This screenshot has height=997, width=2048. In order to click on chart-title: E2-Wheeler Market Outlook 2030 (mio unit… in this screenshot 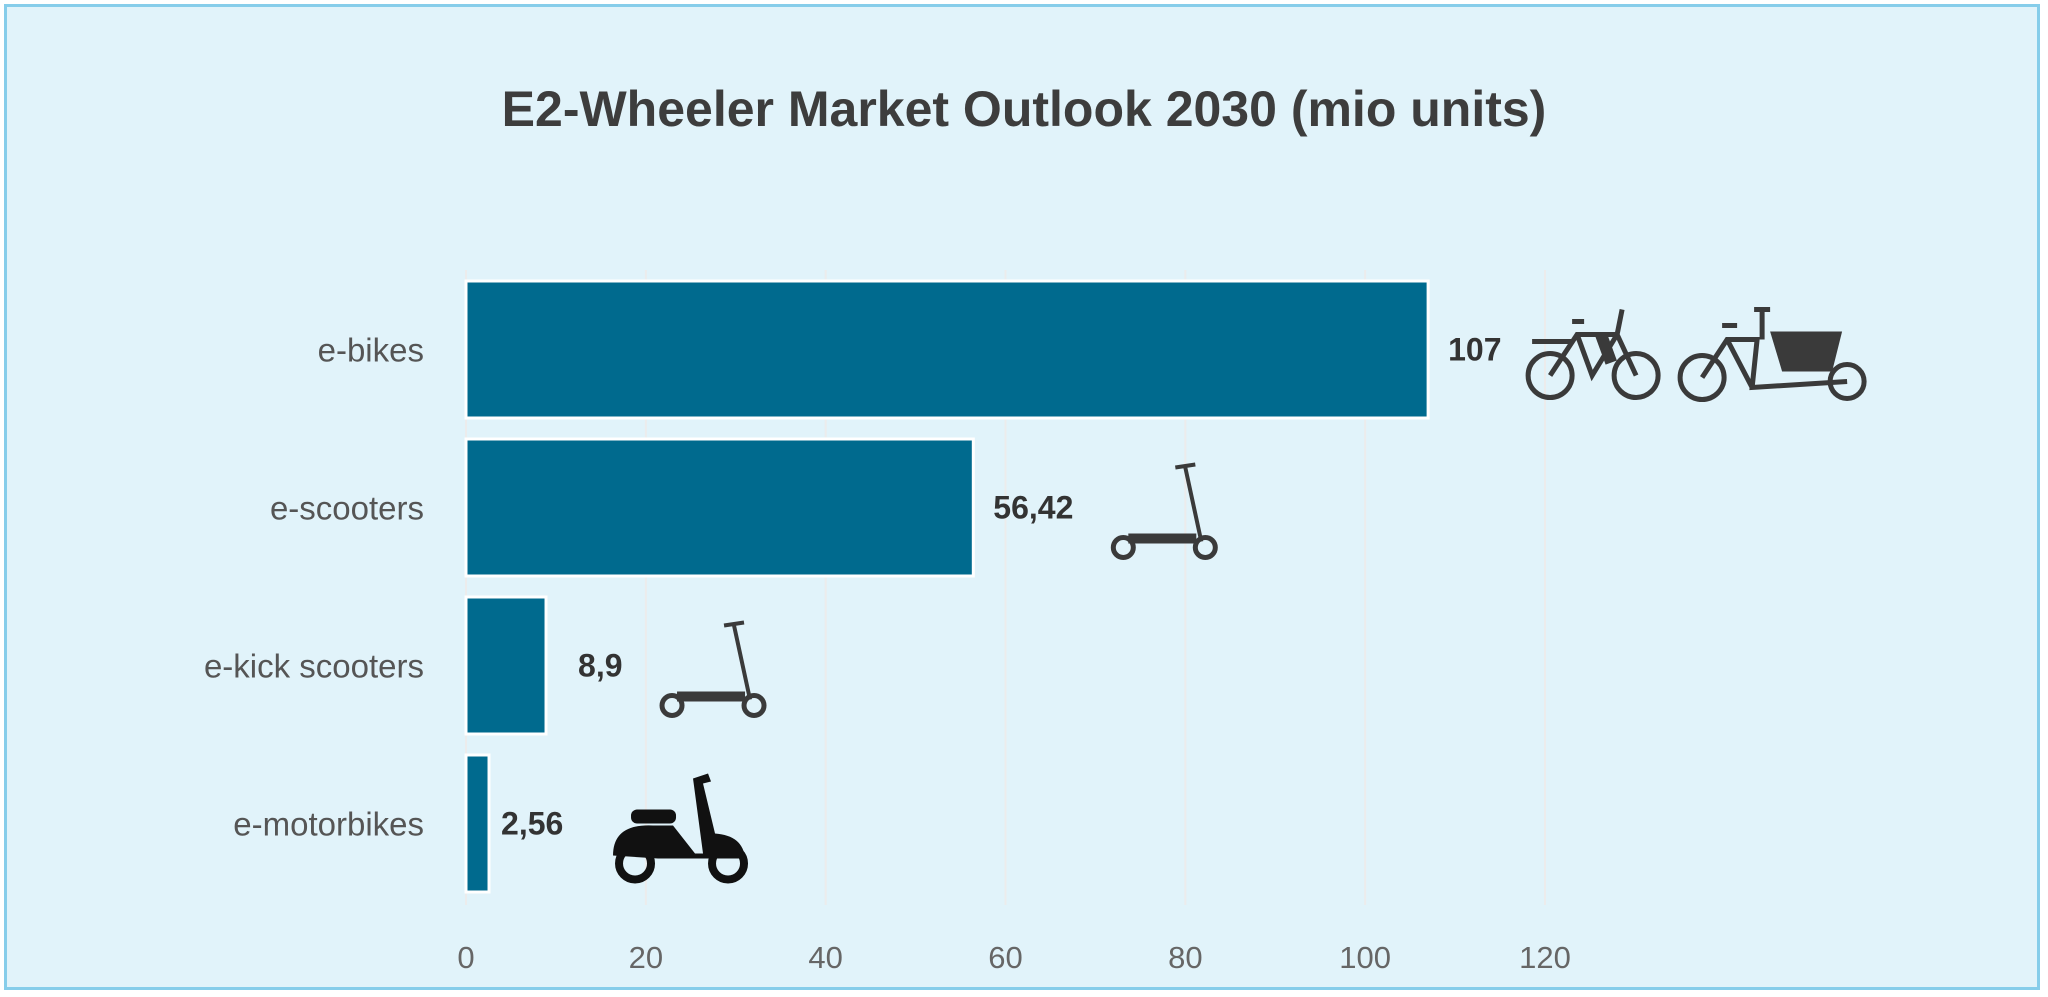, I will do `click(1024, 109)`.